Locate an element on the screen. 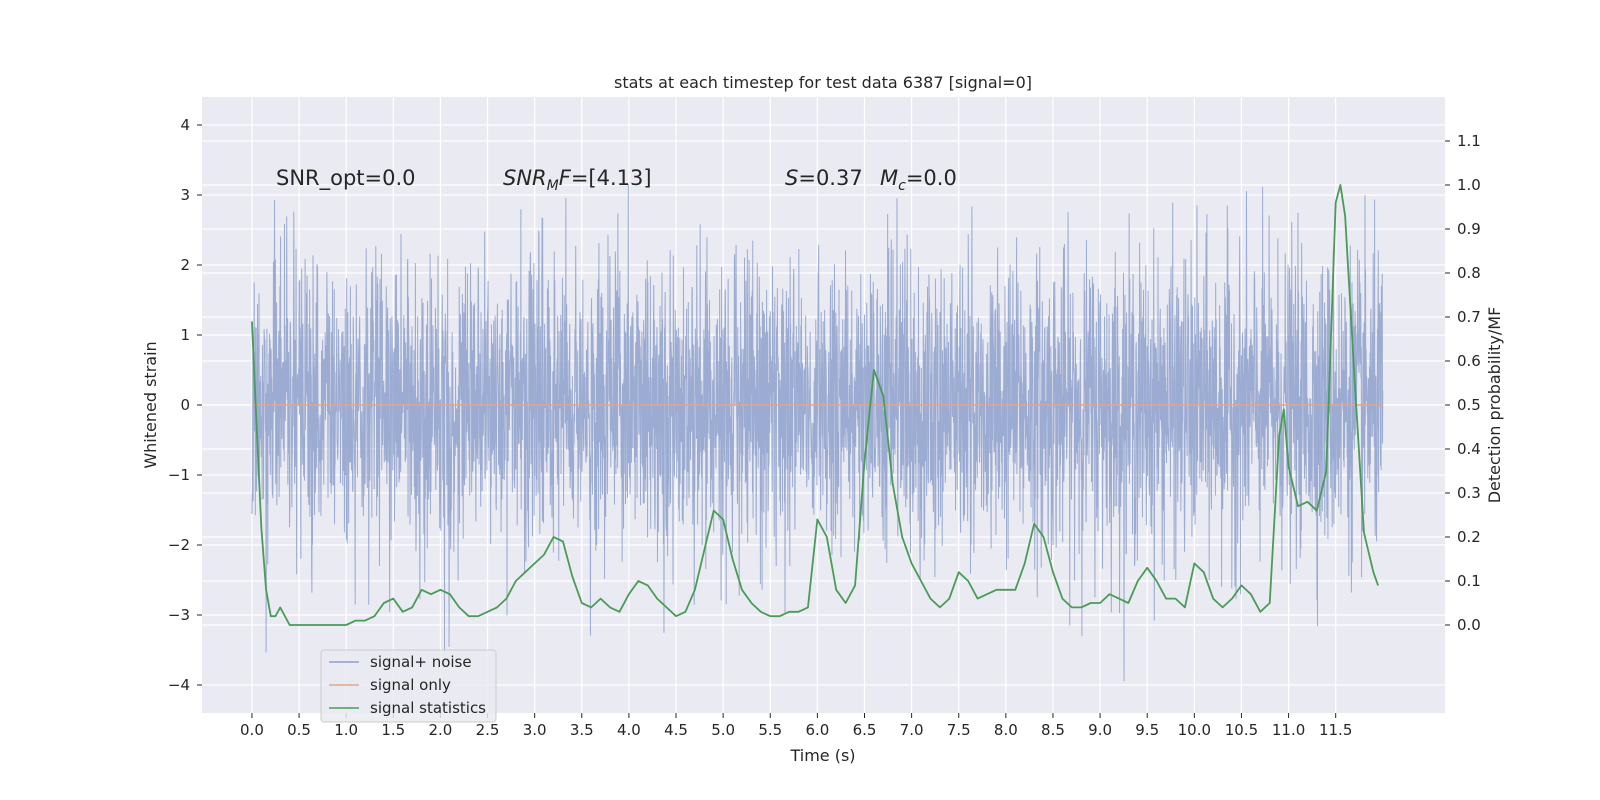 This screenshot has height=800, width=1600. x-axis-label: Time (s) is located at coordinates (822, 755).